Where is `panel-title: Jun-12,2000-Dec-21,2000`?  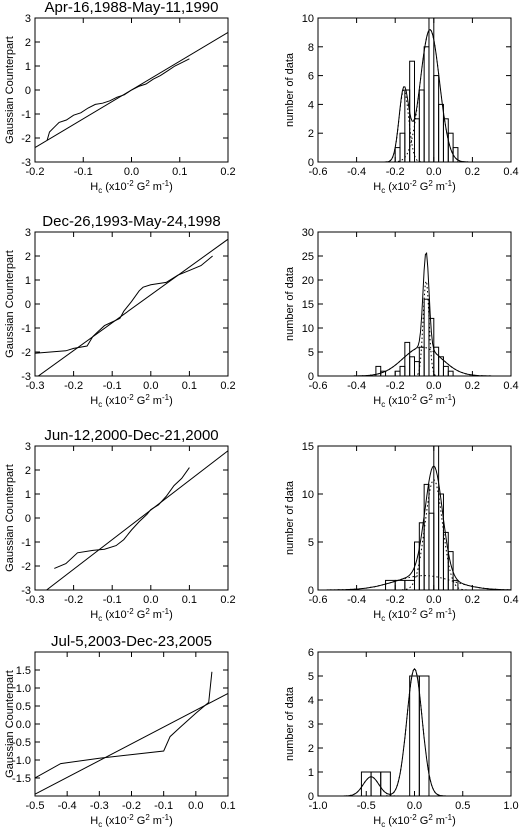 panel-title: Jun-12,2000-Dec-21,2000 is located at coordinates (131, 435).